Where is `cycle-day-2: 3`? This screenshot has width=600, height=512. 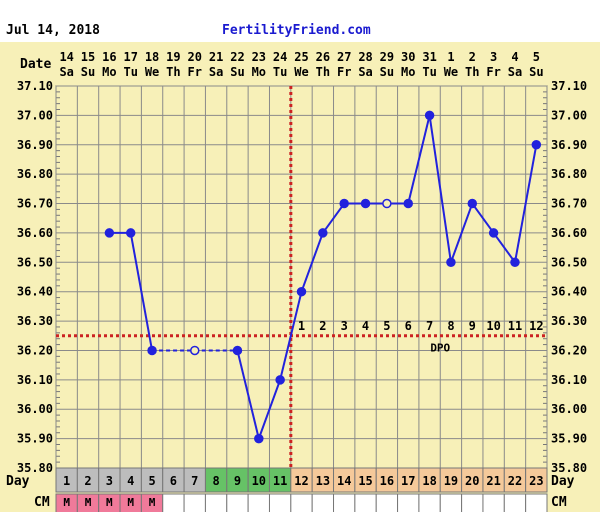
cycle-day-2: 3 is located at coordinates (109, 481).